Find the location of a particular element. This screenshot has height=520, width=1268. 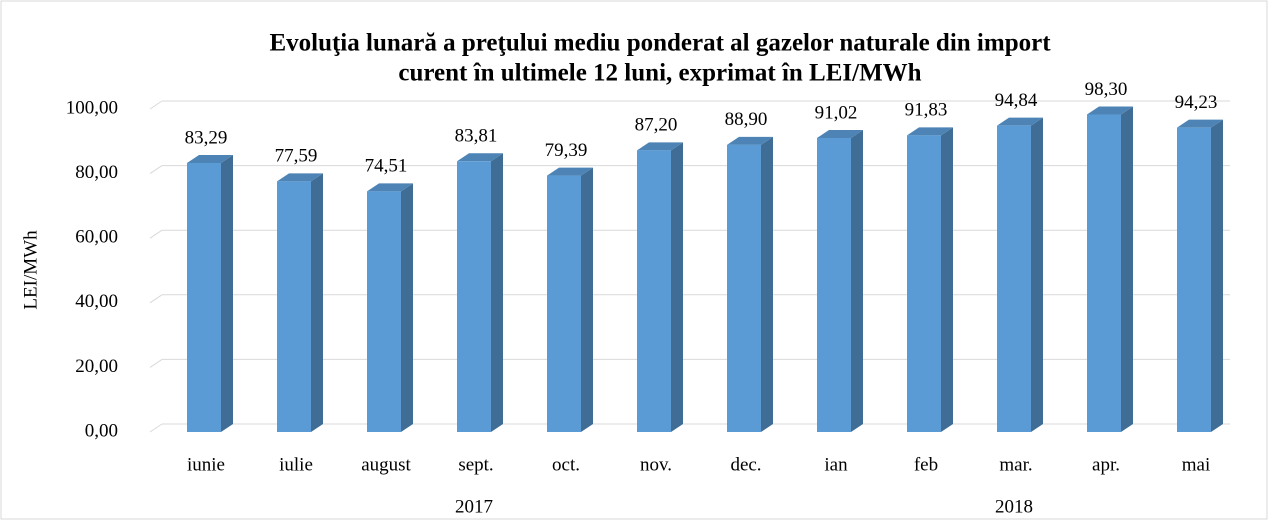

x-tick-label: oct. is located at coordinates (566, 464).